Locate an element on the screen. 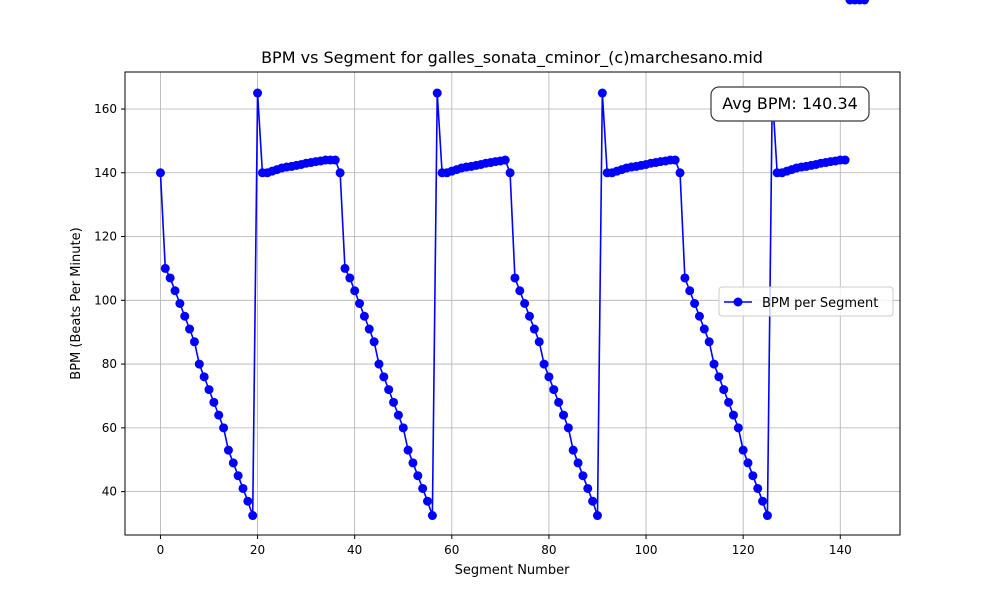  legend: BPM per Segment is located at coordinates (806, 301).